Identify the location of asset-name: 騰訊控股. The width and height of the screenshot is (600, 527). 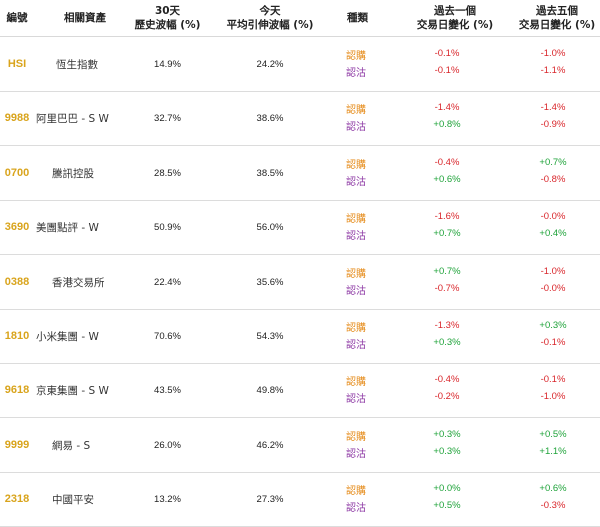
(73, 173).